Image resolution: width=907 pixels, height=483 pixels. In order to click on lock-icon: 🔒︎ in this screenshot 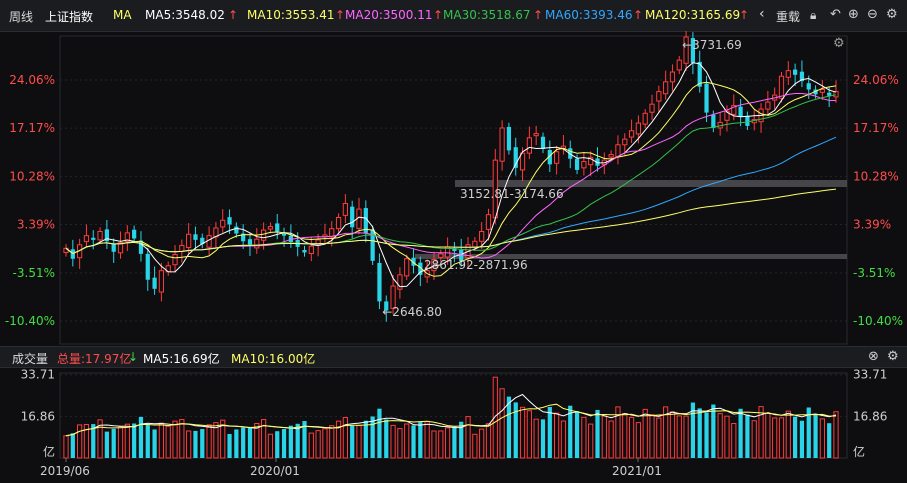, I will do `click(813, 15)`.